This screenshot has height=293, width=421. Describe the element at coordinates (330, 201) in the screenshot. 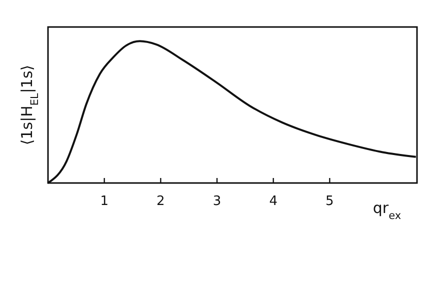

I see `x-tick-label: 5` at that location.